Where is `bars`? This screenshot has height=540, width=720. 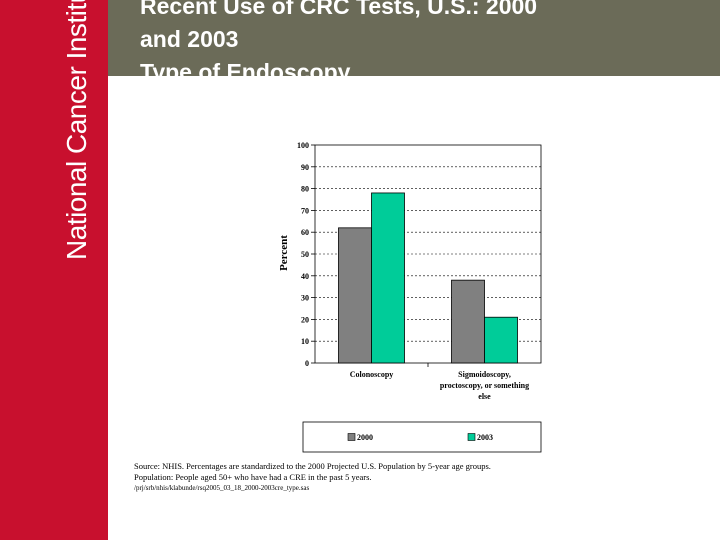
bars is located at coordinates (428, 278).